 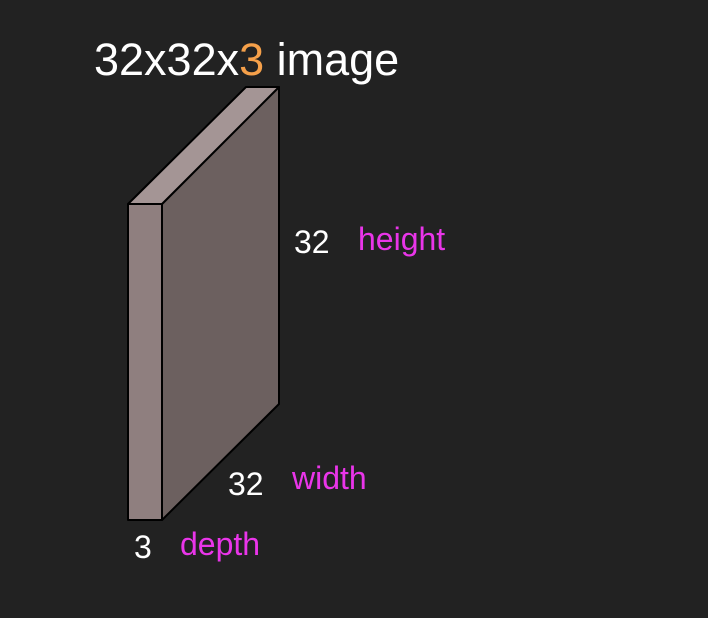 What do you see at coordinates (312, 242) in the screenshot?
I see `height-value: 32` at bounding box center [312, 242].